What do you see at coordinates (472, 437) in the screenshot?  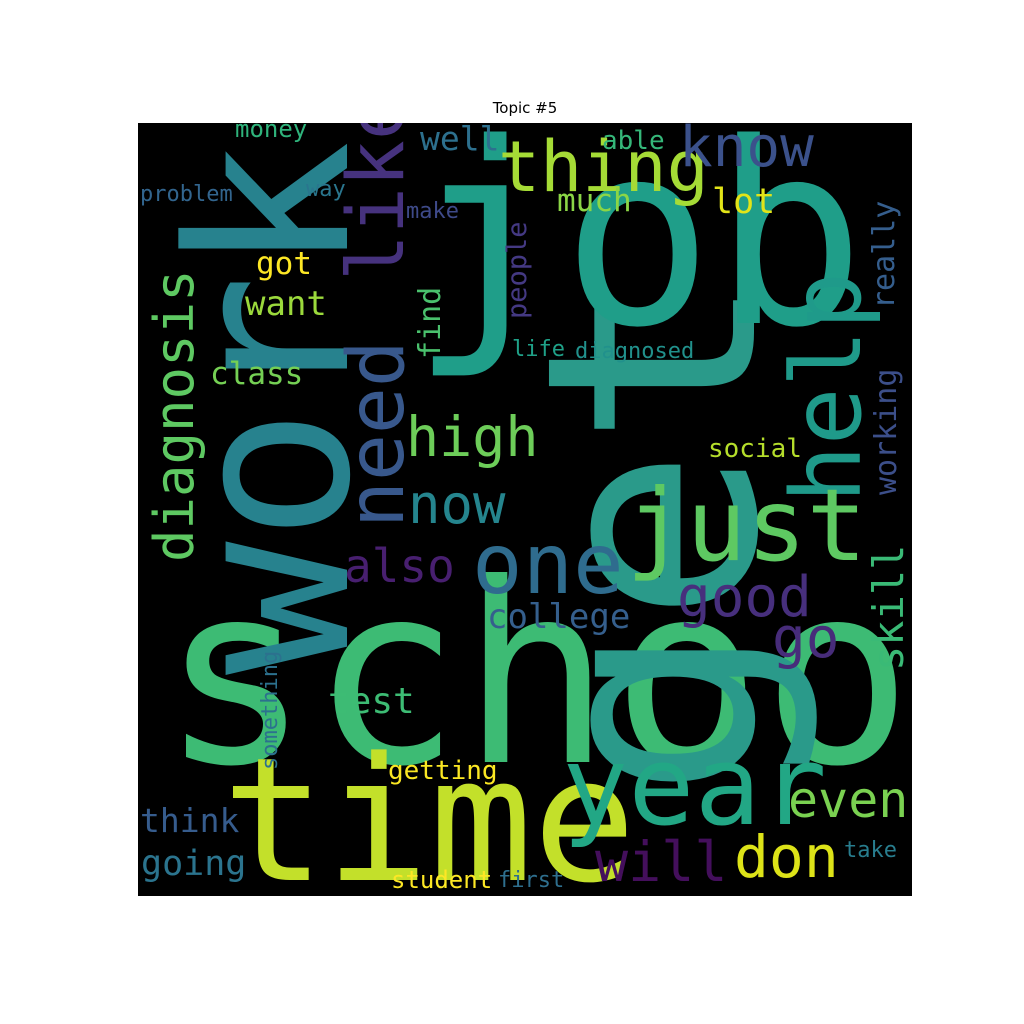 I see `word-high: high` at bounding box center [472, 437].